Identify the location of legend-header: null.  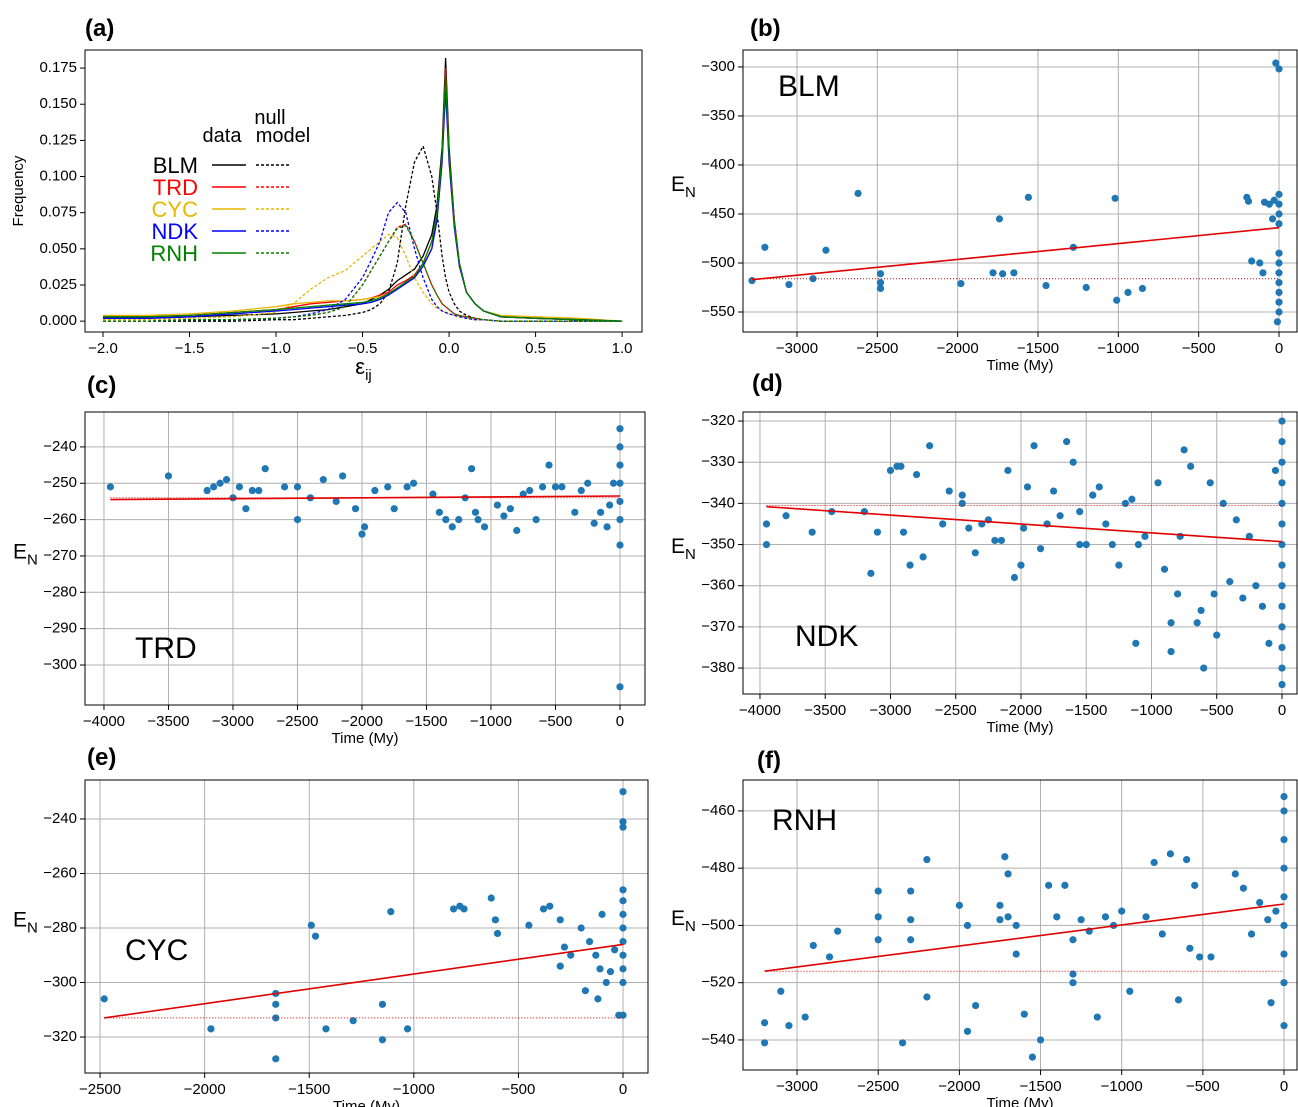
(269, 118).